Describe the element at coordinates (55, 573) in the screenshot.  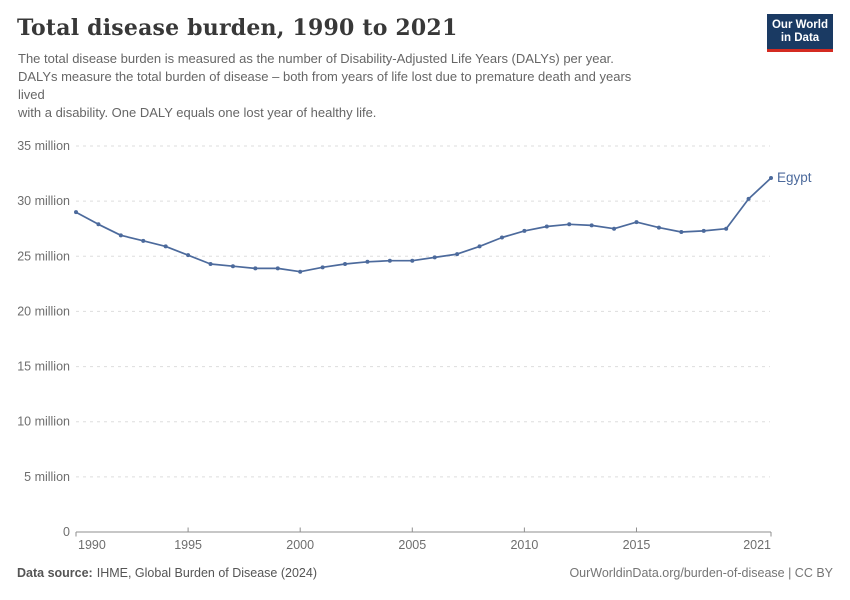
I see `data-source-label: Data source:` at that location.